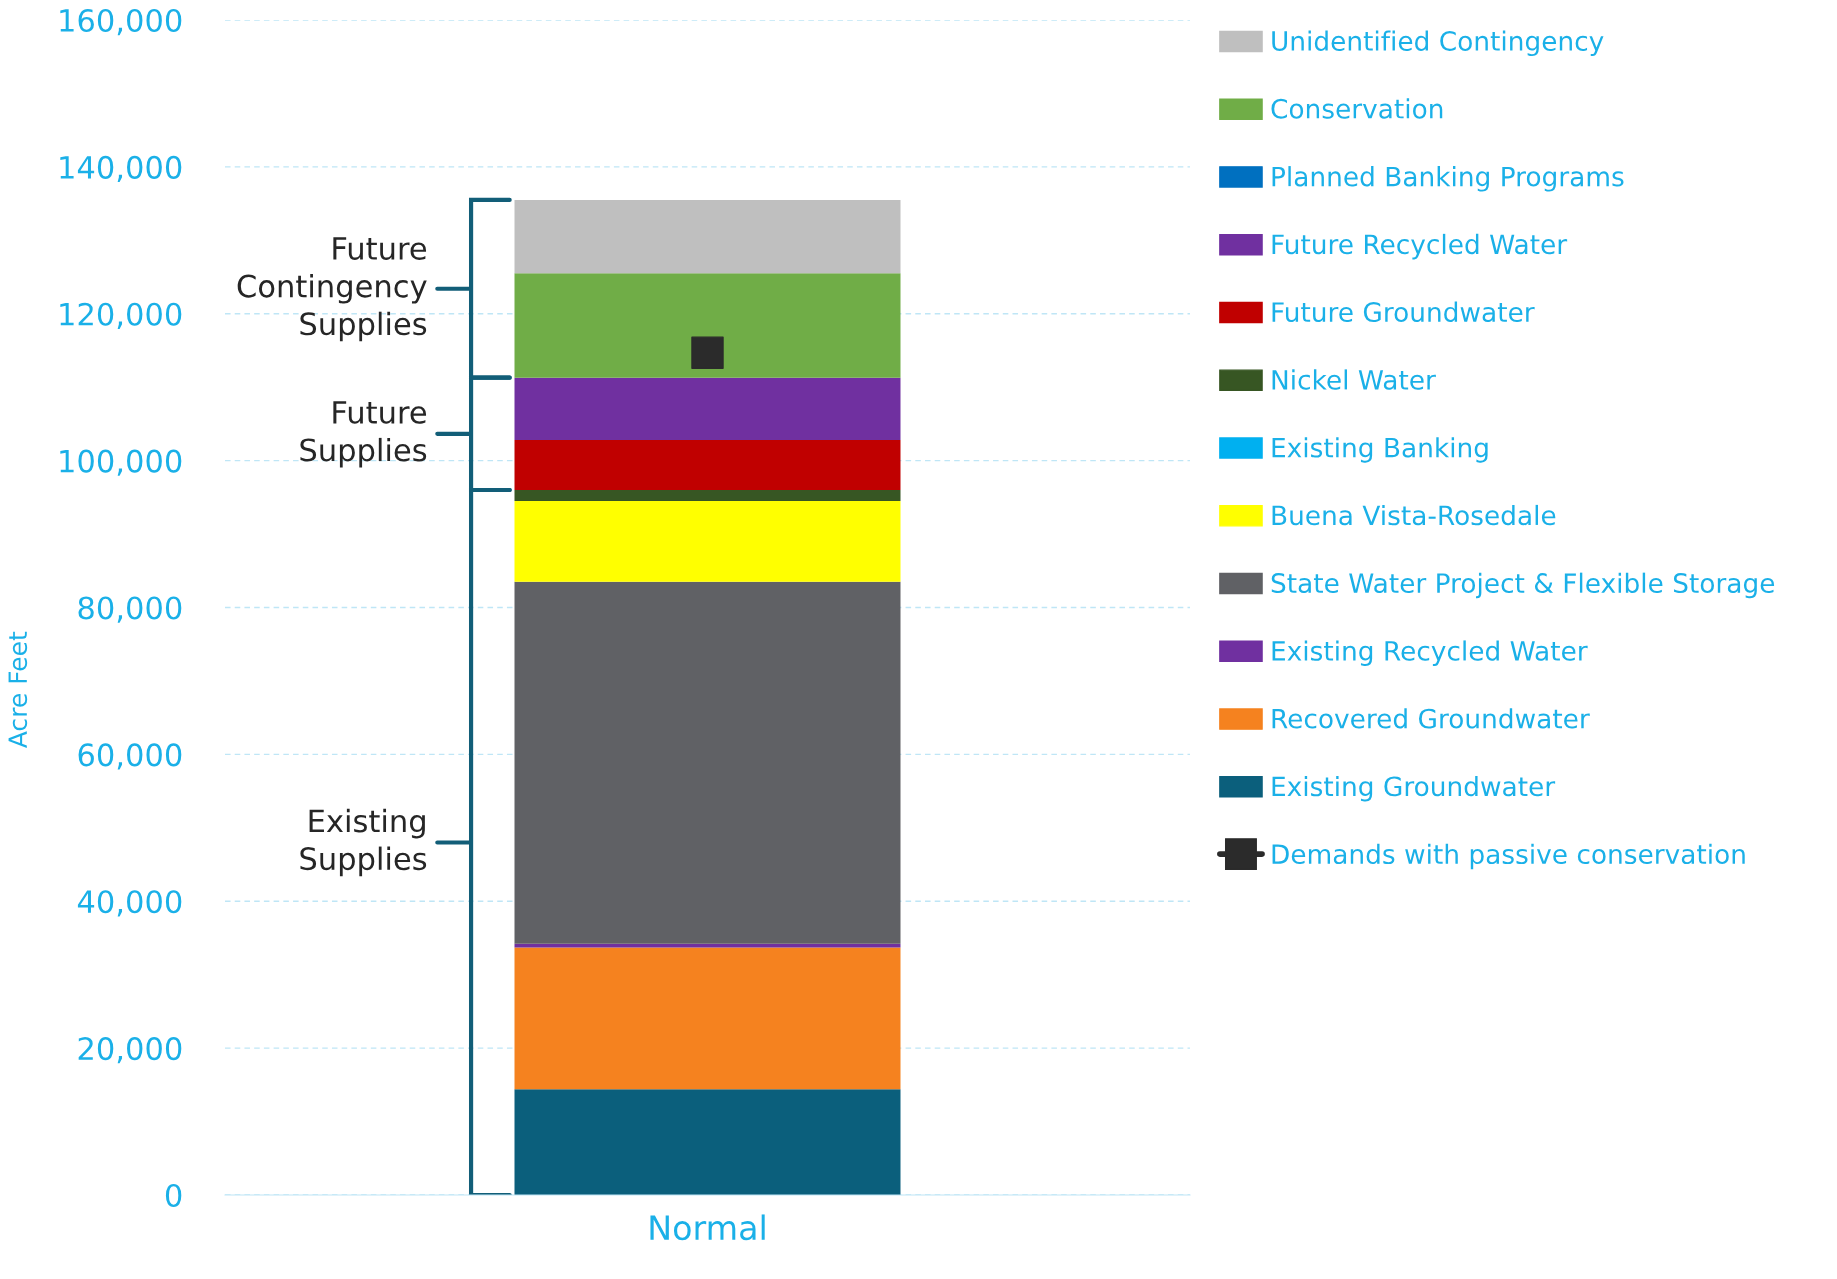  I want to click on x-tick-label: Normal, so click(707, 1227).